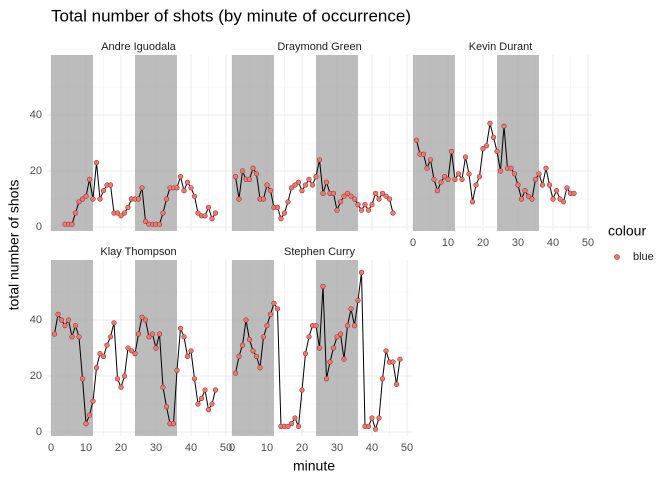 The image size is (672, 485). What do you see at coordinates (407, 448) in the screenshot?
I see `x-tick-label: 50` at bounding box center [407, 448].